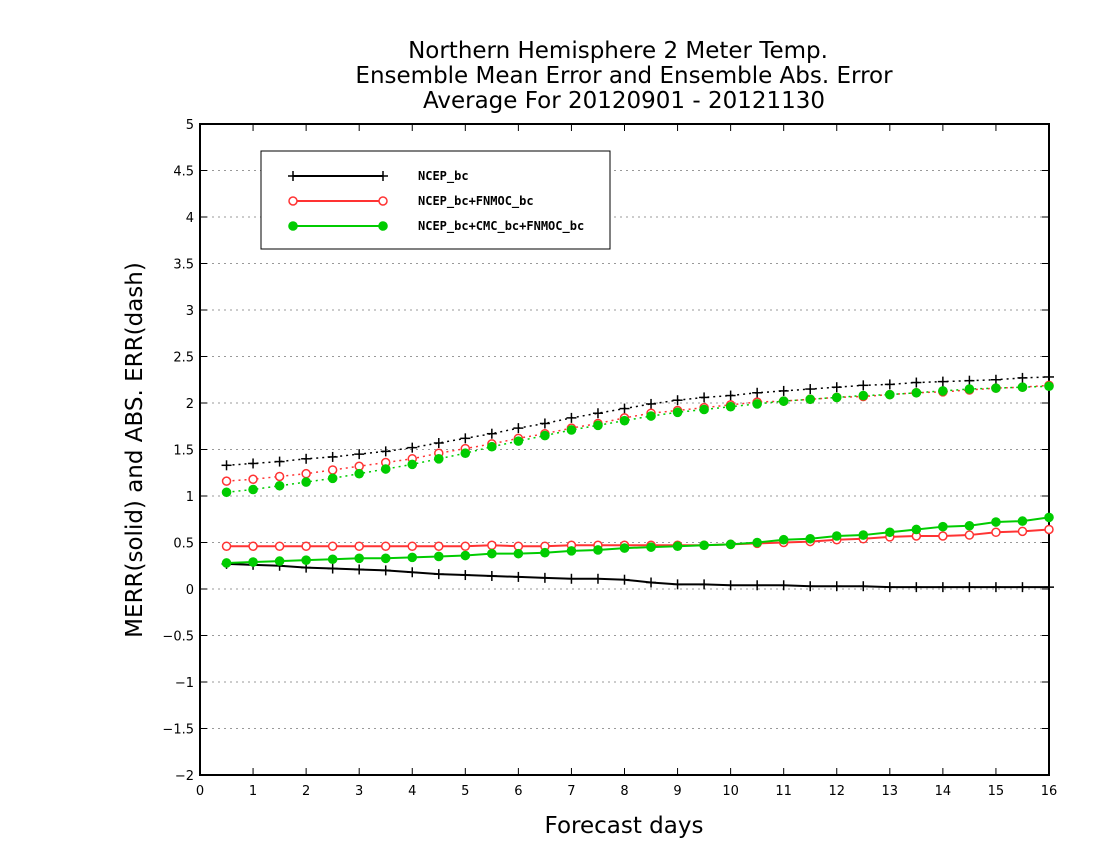  What do you see at coordinates (190, 590) in the screenshot?
I see `y-tick-label: 0` at bounding box center [190, 590].